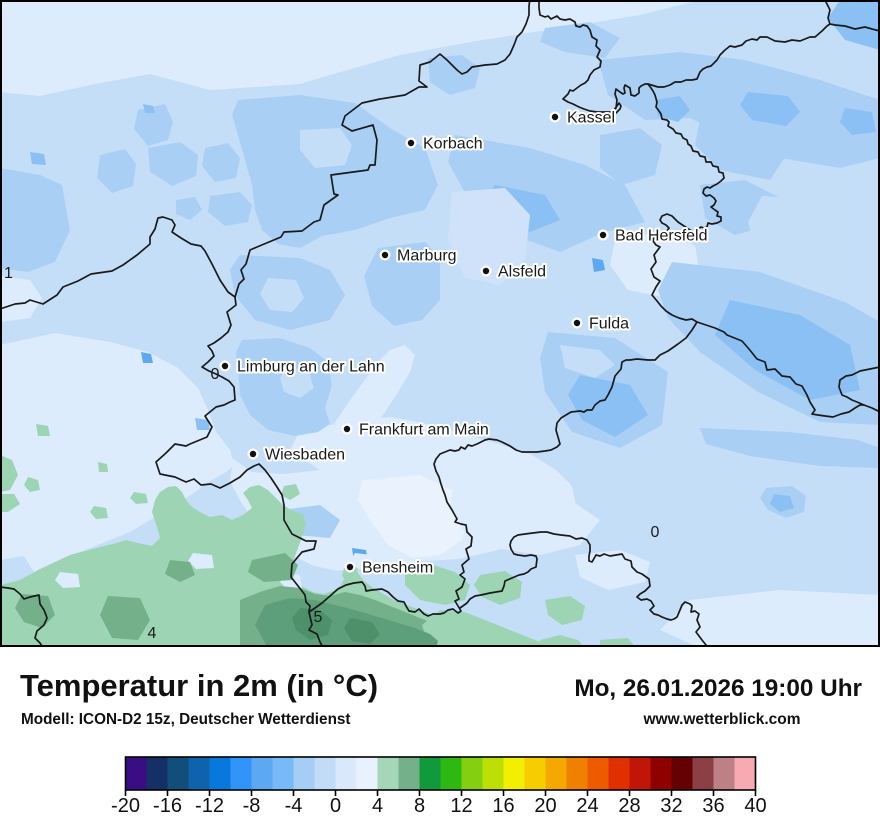 This screenshot has height=835, width=880. I want to click on svg-text: 36, so click(713, 806).